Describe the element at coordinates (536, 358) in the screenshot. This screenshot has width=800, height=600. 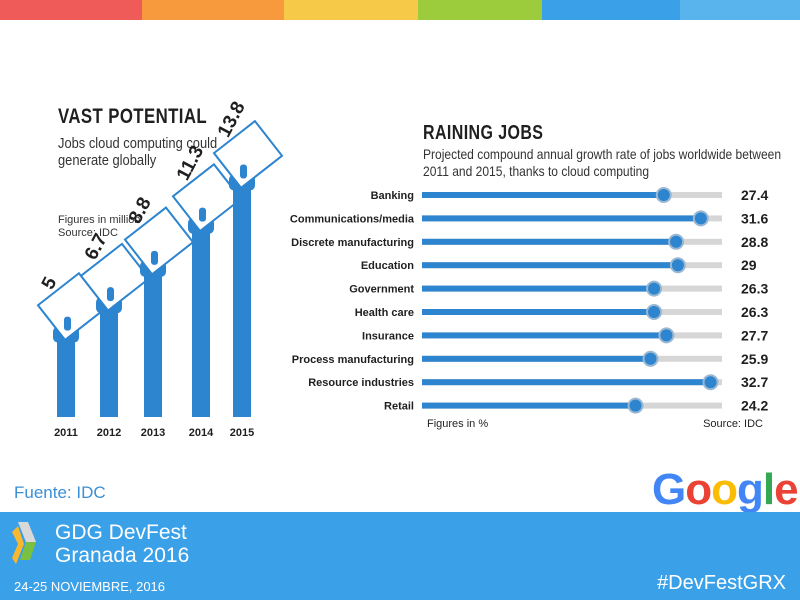
I see `bar-Process manufacturing` at that location.